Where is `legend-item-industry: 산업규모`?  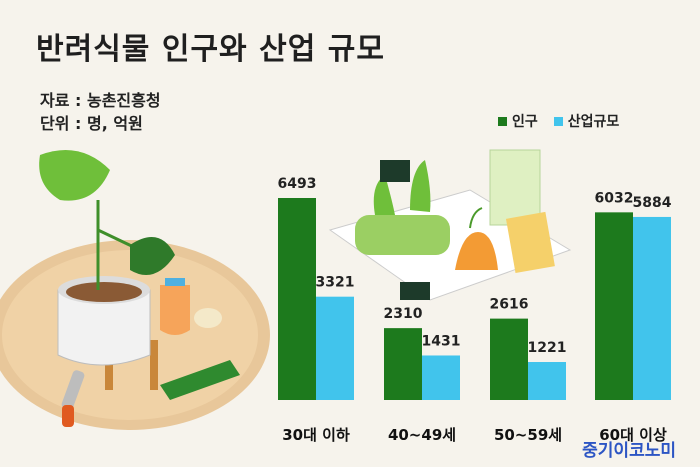
legend-item-industry: 산업규모 is located at coordinates (586, 121).